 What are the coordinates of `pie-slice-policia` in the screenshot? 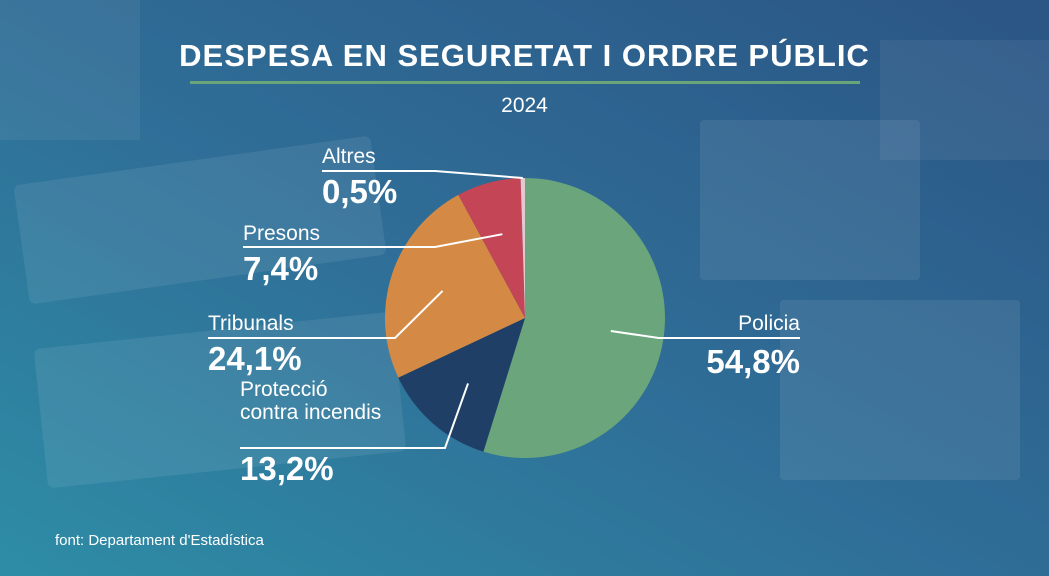 It's located at (574, 318).